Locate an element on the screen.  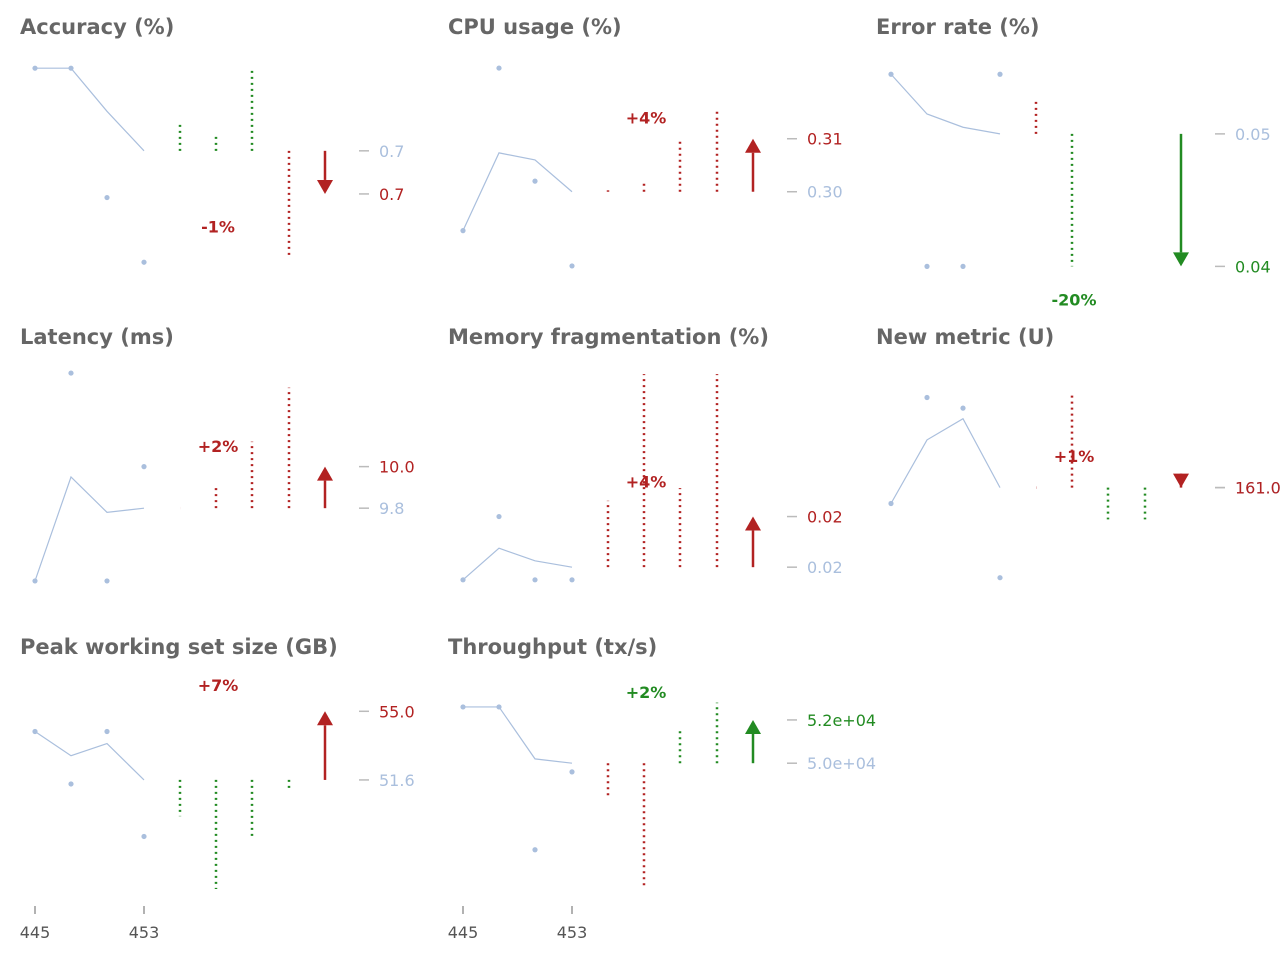
end-value-label: 161.0 is located at coordinates (1257, 488).